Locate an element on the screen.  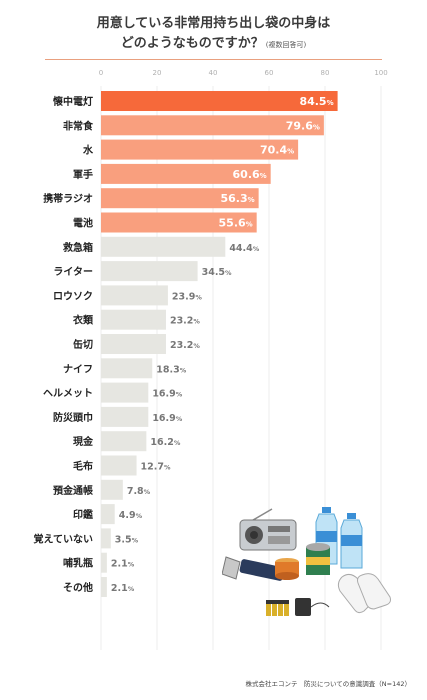
title-line-2: どのようなものですか？ (複数回答可) is located at coordinates (213, 44).